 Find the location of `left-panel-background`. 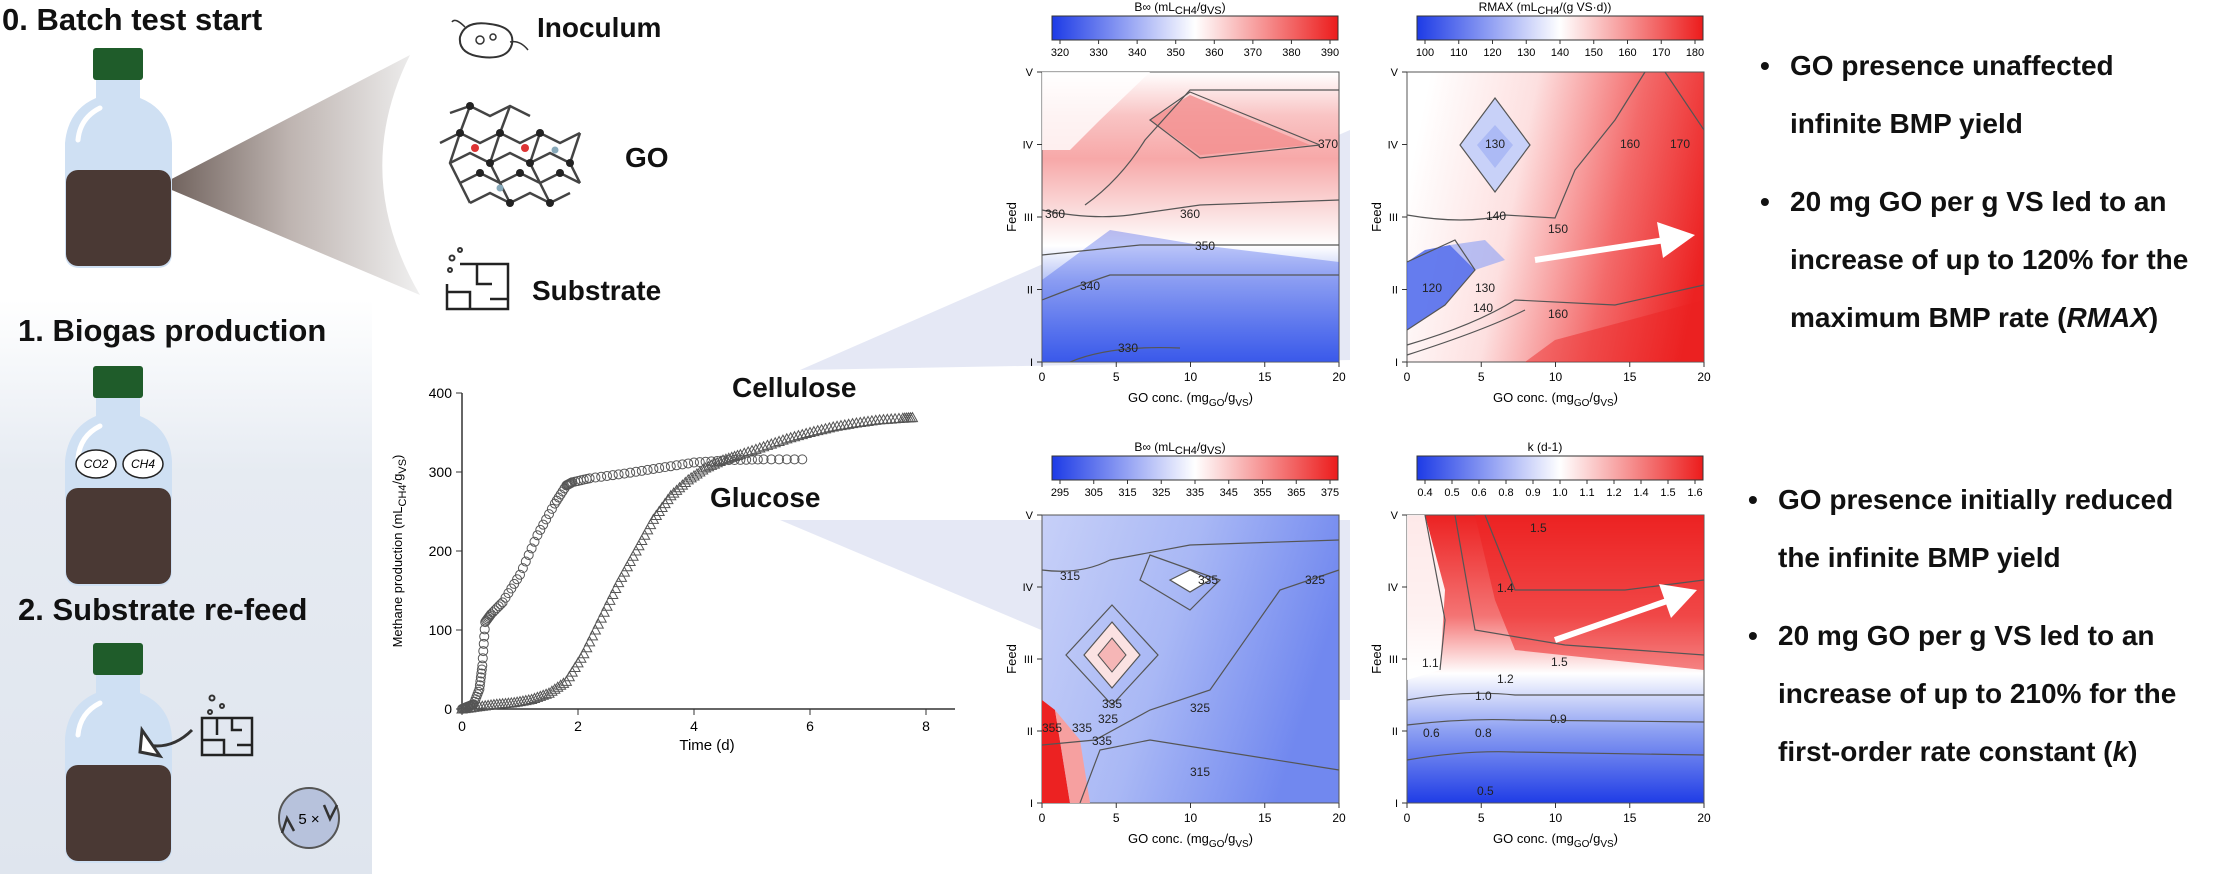

left-panel-background is located at coordinates (186, 587).